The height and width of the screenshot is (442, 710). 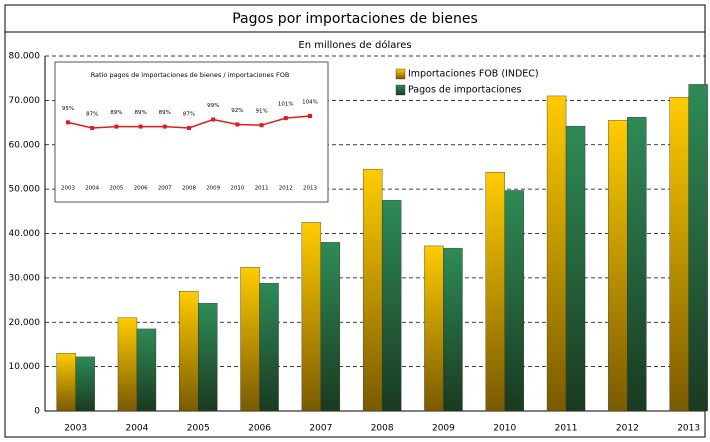 What do you see at coordinates (25, 323) in the screenshot?
I see `y-tick-label: 20.000` at bounding box center [25, 323].